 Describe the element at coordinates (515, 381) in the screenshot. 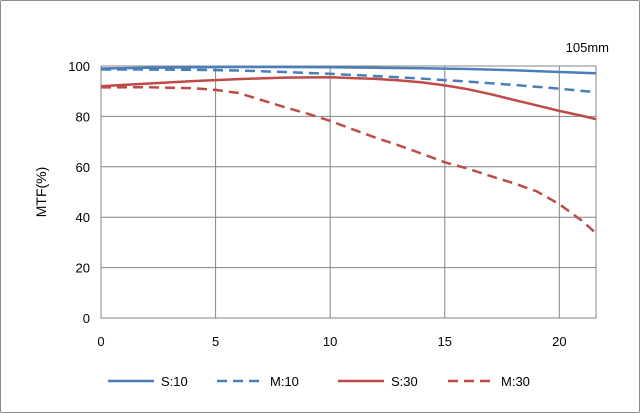

I see `legend-label-4: M:30` at that location.